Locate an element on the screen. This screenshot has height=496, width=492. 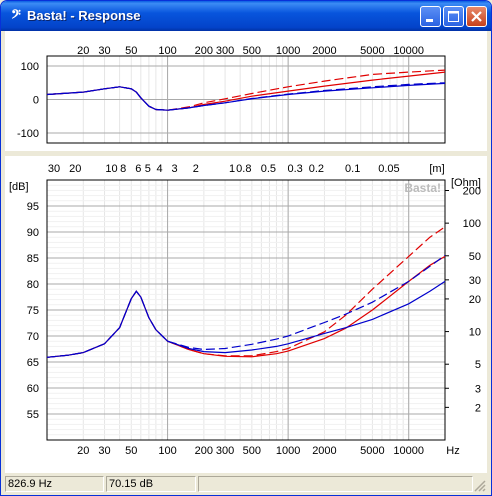
maximize-button is located at coordinates (453, 16).